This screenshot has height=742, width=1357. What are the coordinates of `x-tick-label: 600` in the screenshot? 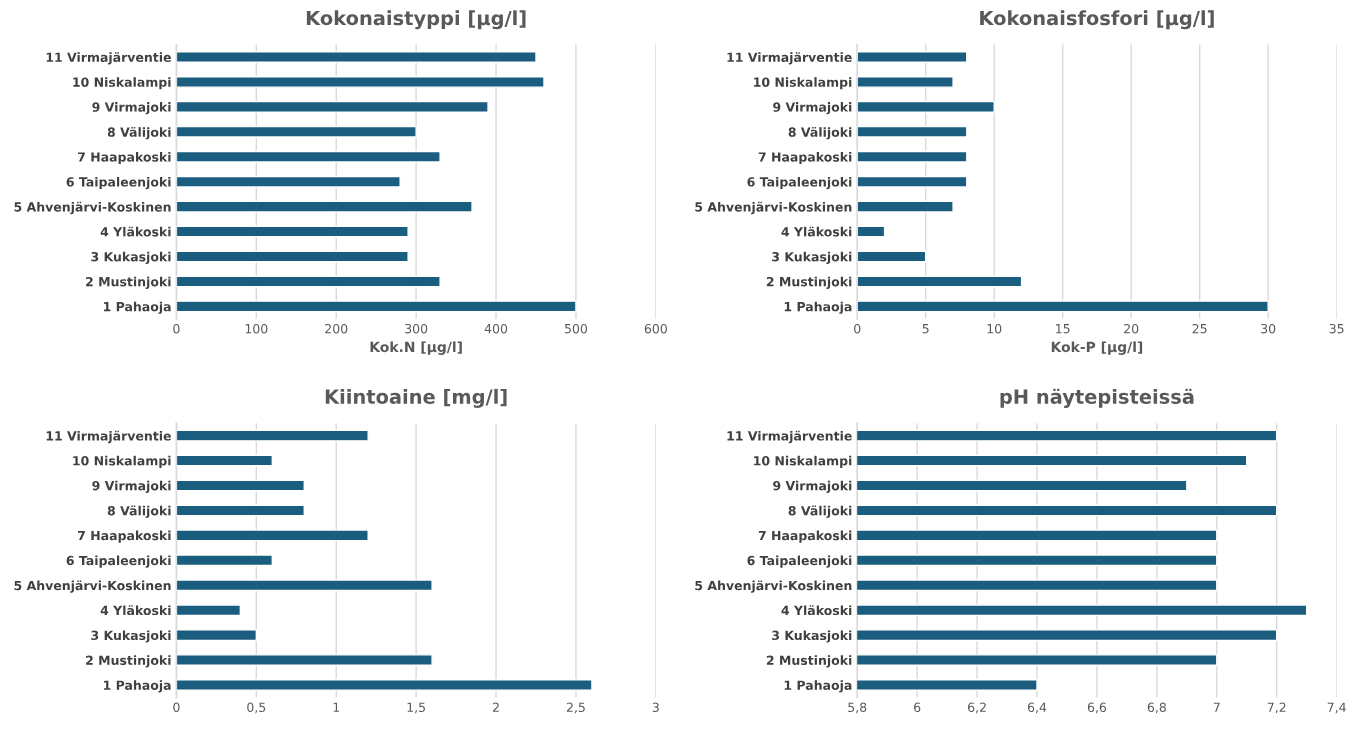 It's located at (655, 328).